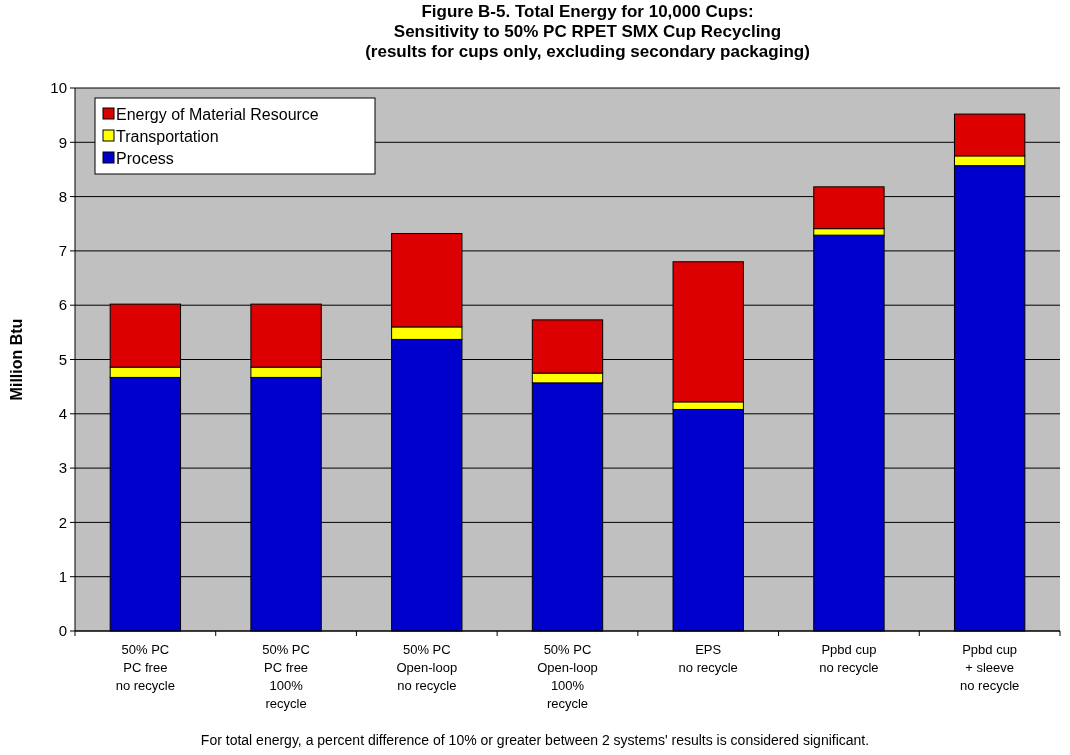 The width and height of the screenshot is (1070, 755). What do you see at coordinates (427, 667) in the screenshot?
I see `x-tick-label: 50% PC Open-loop no recycle` at bounding box center [427, 667].